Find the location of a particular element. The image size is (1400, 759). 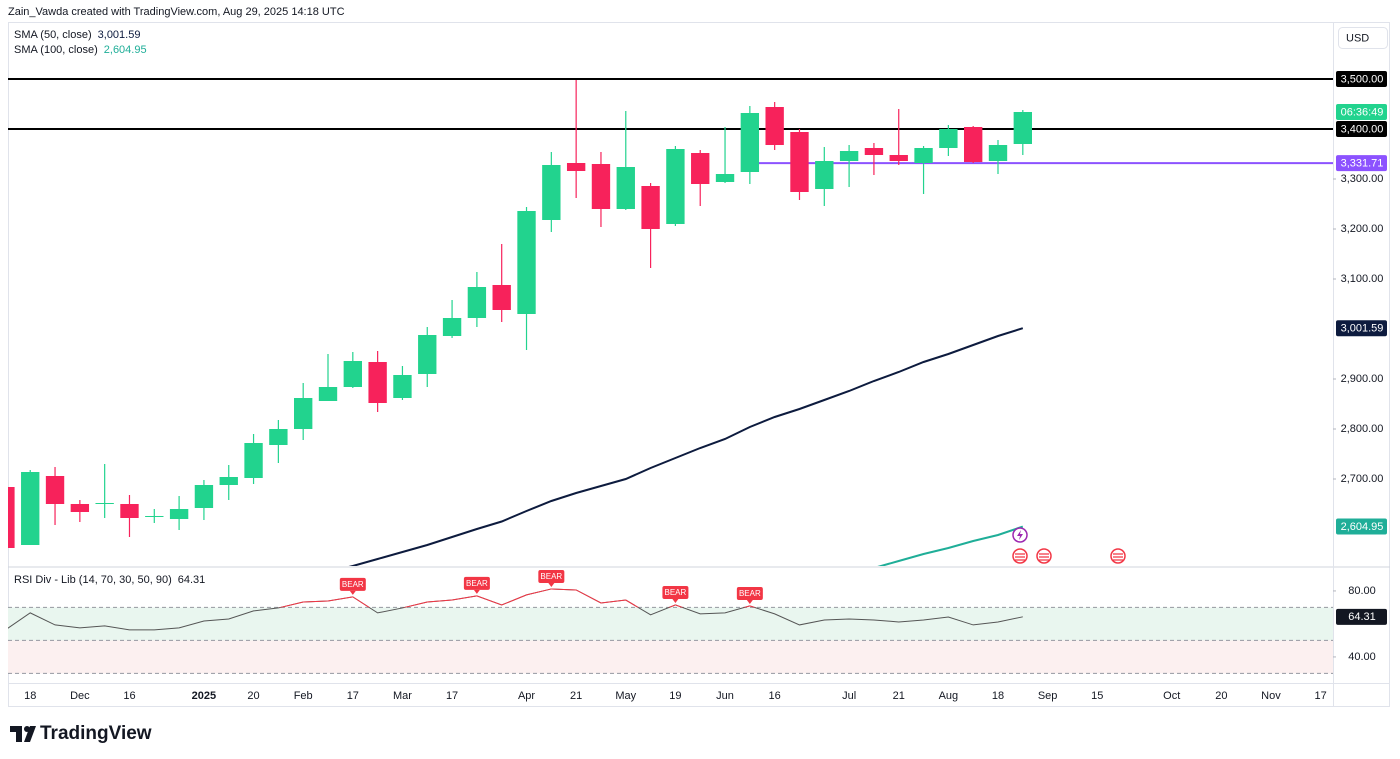

legend-value: 2,604.95 is located at coordinates (125, 50).